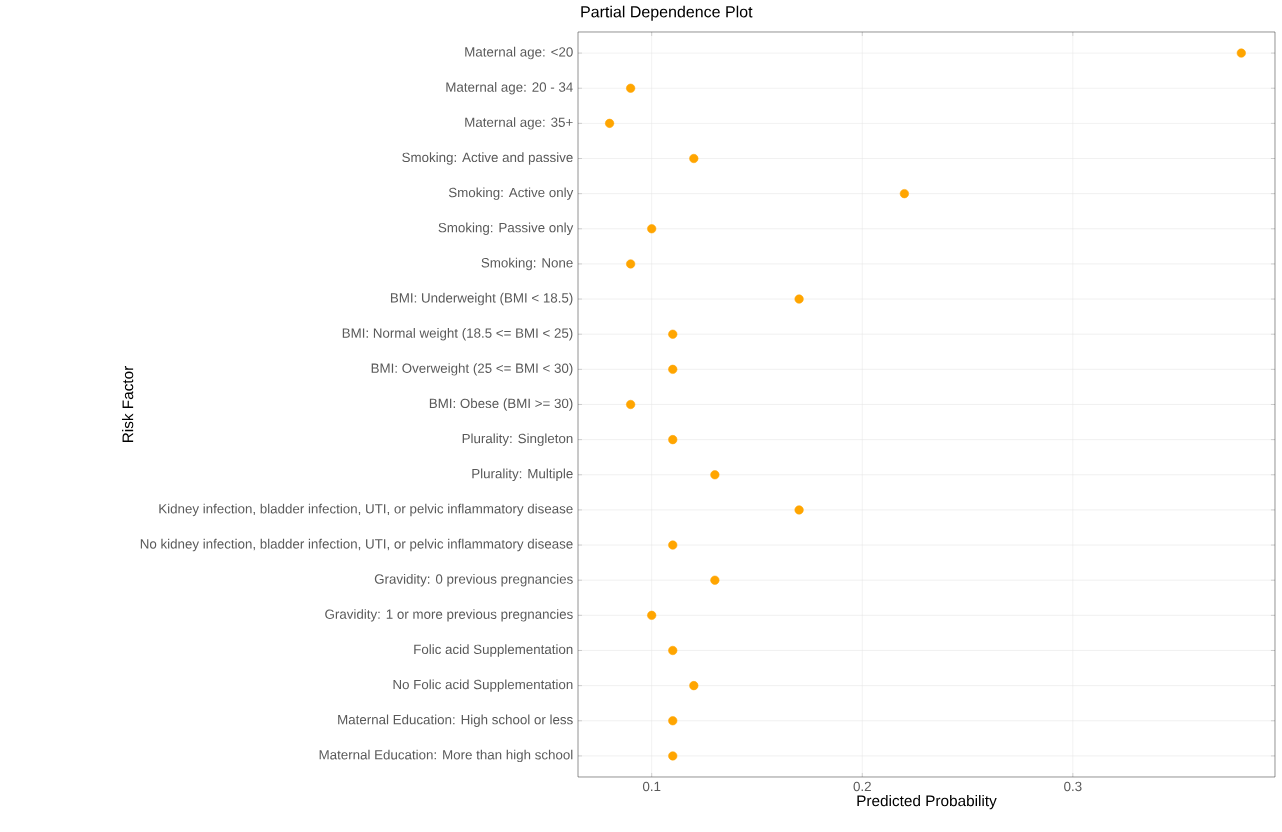 This screenshot has width=1282, height=832. I want to click on y-tick-label: Smoking: Active and passive, so click(487, 158).